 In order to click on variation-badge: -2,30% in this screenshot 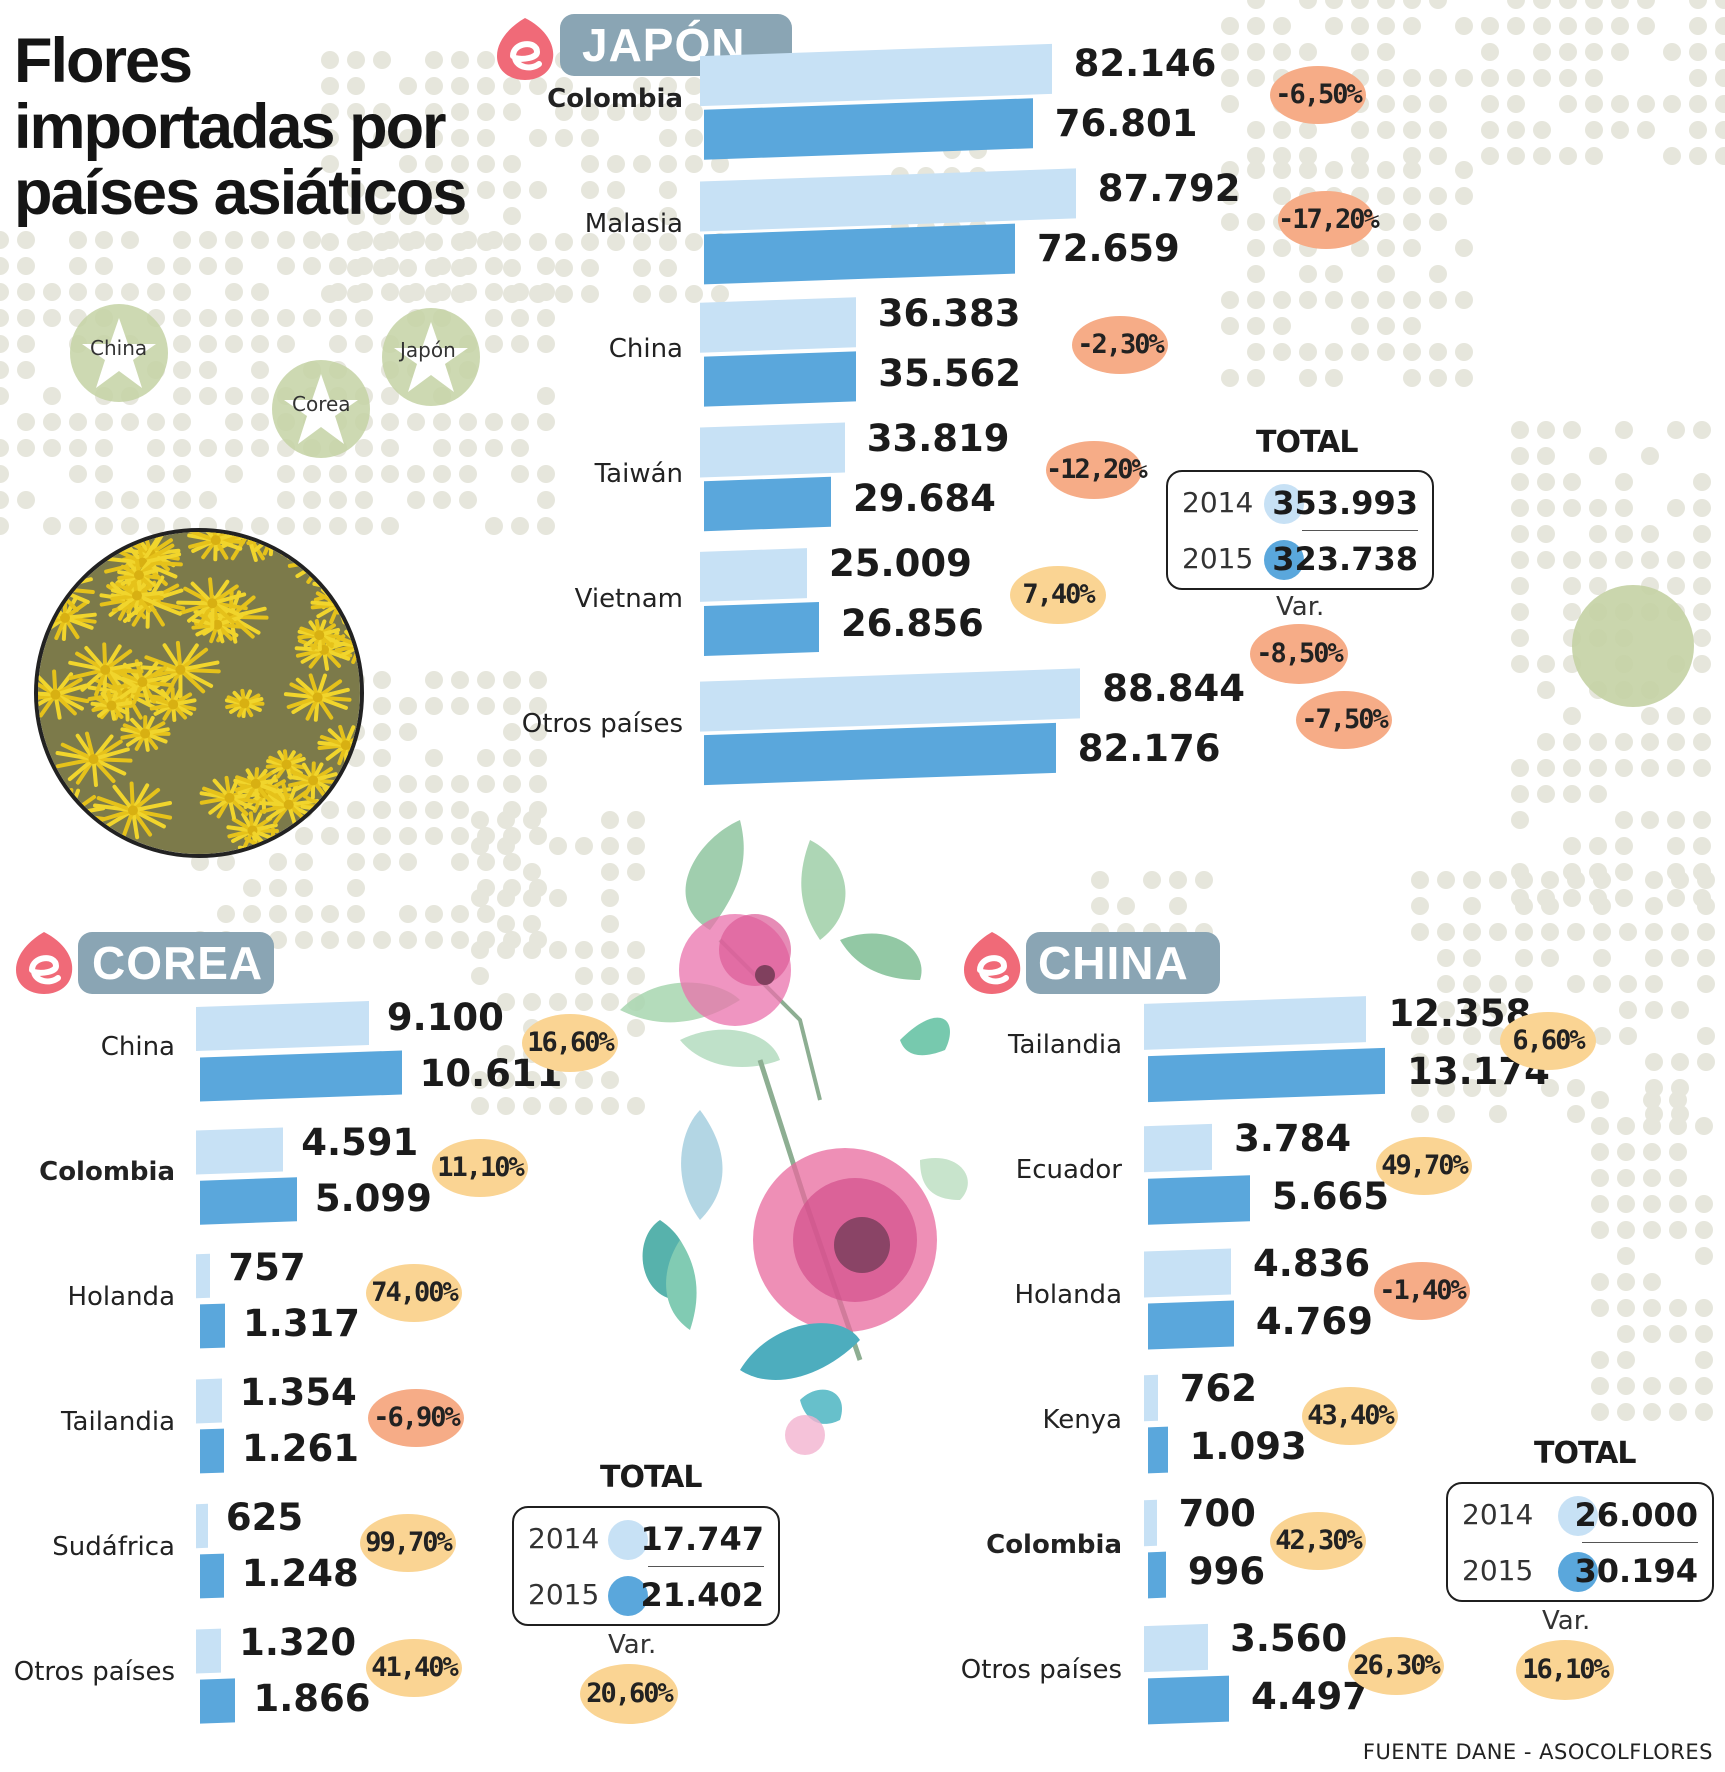, I will do `click(1120, 345)`.